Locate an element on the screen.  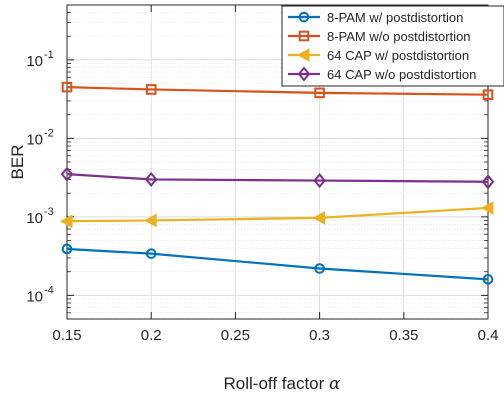
series-circle is located at coordinates (277, 264).